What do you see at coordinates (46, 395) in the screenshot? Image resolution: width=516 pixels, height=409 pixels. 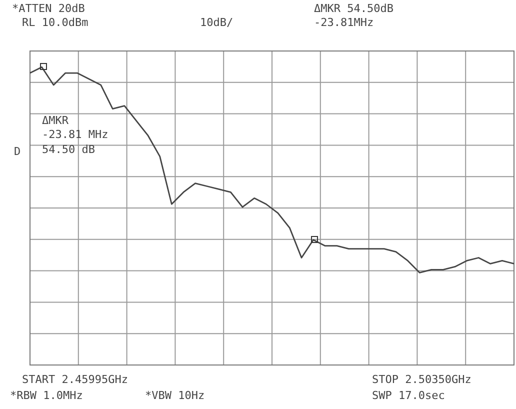 I see `text: *RBW 1.0MHz` at bounding box center [46, 395].